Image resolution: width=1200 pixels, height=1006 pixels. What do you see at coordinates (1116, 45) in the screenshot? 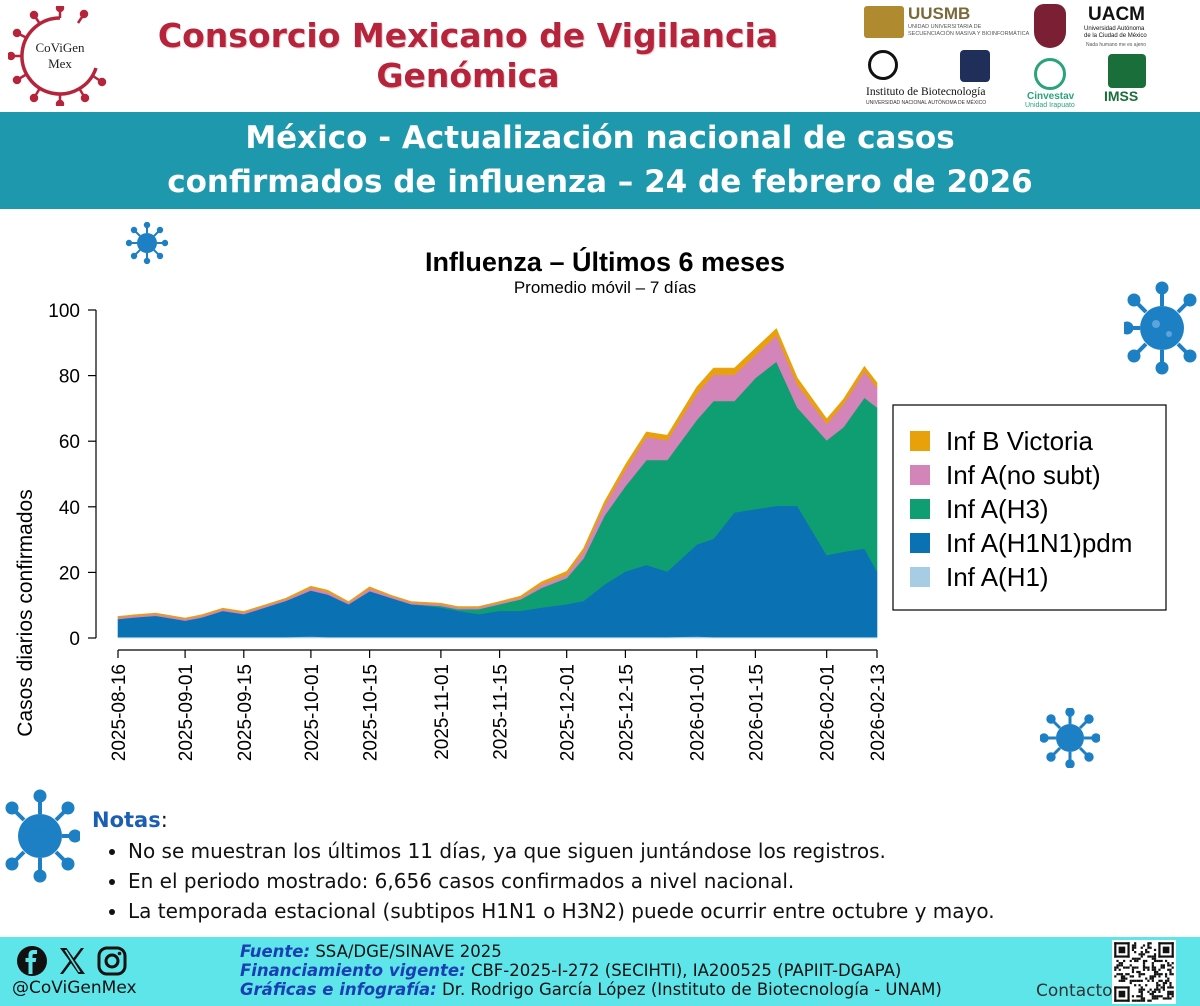
I see `uacm-sub-3: Nada humano me es ajeno` at bounding box center [1116, 45].